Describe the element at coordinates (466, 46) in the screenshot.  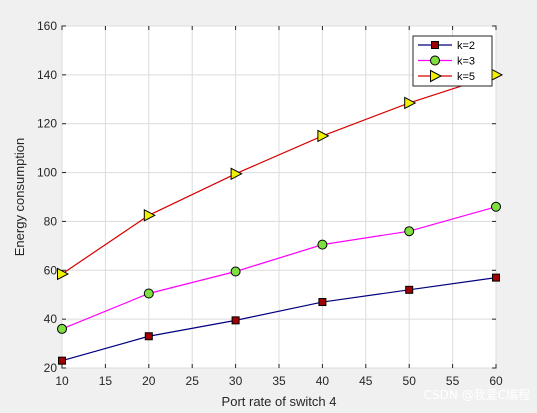
I see `legend-label: k=2` at that location.